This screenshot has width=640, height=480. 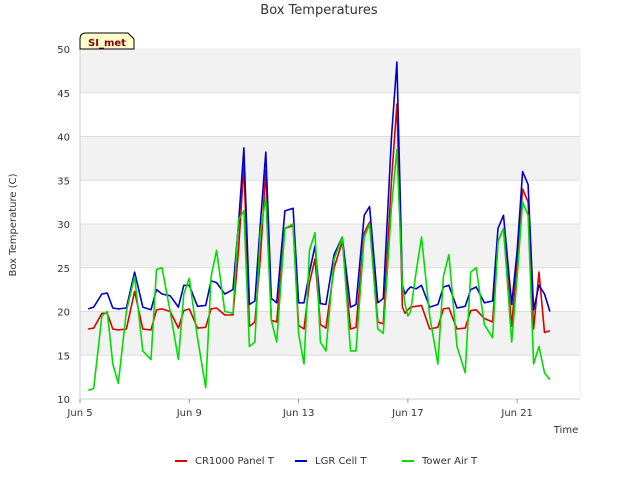 I want to click on x-axis-ticks: Jun 5 Jun 9 Jun 13 Jun 17 Jun 21, so click(x=299, y=409).